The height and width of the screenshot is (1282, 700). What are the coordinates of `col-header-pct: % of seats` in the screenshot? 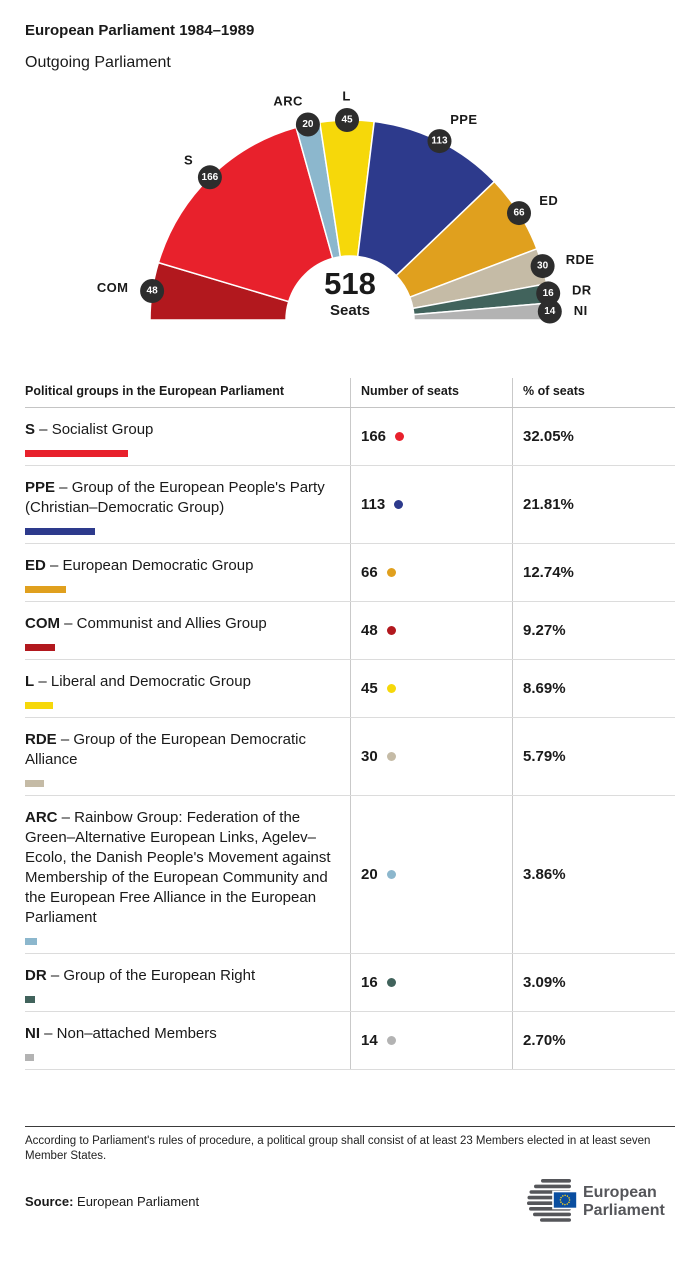 It's located at (593, 392).